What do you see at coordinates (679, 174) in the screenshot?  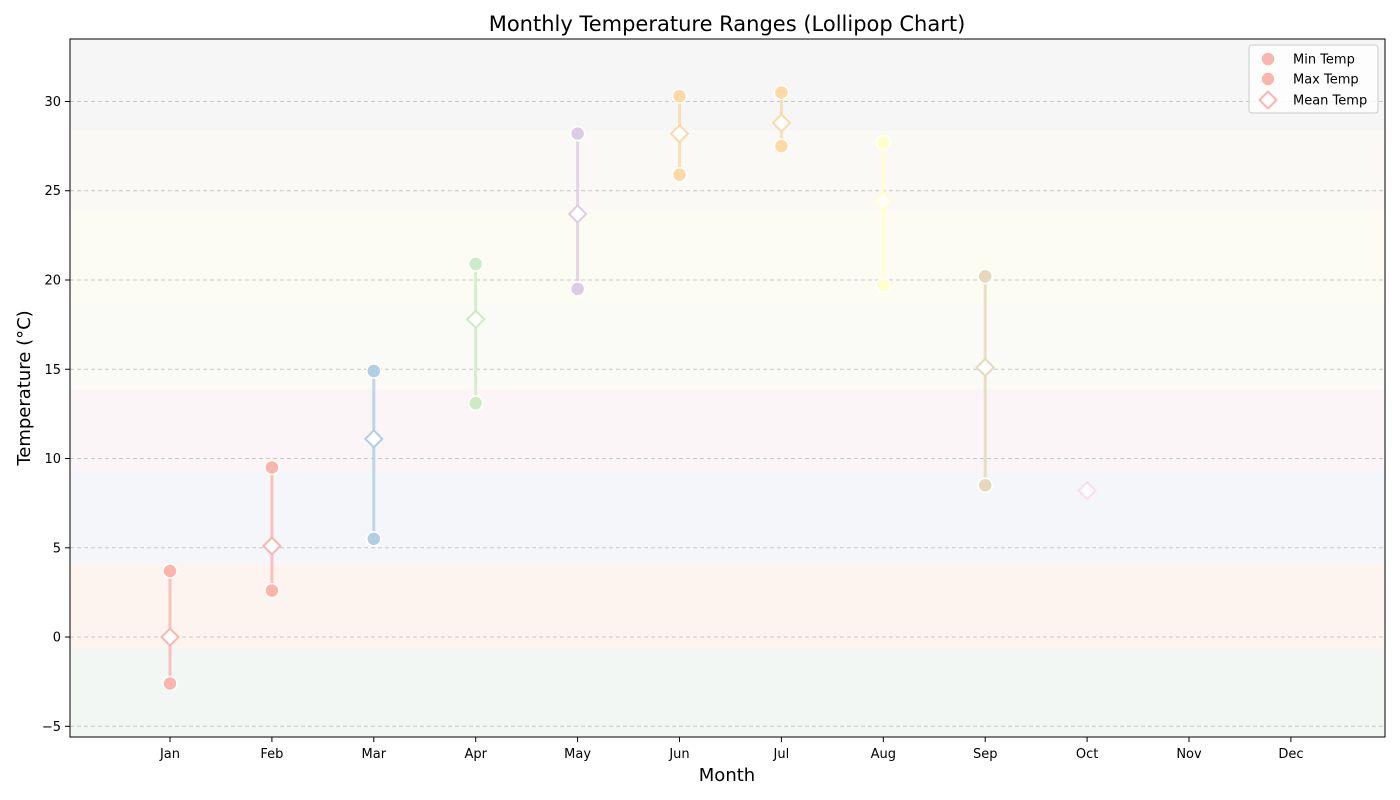 I see `min-temp-point-jun` at bounding box center [679, 174].